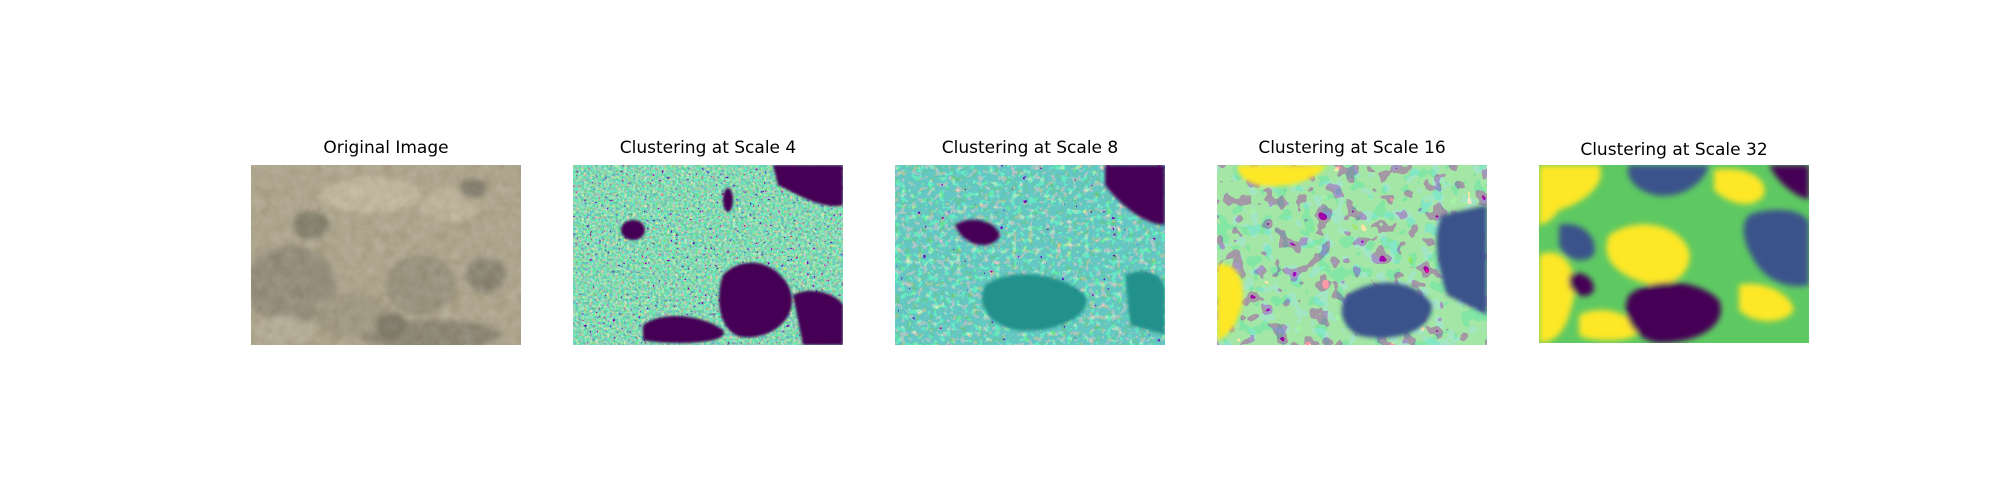 Image resolution: width=2000 pixels, height=500 pixels. What do you see at coordinates (1352, 148) in the screenshot?
I see `panel-title: Clustering at Scale 16` at bounding box center [1352, 148].